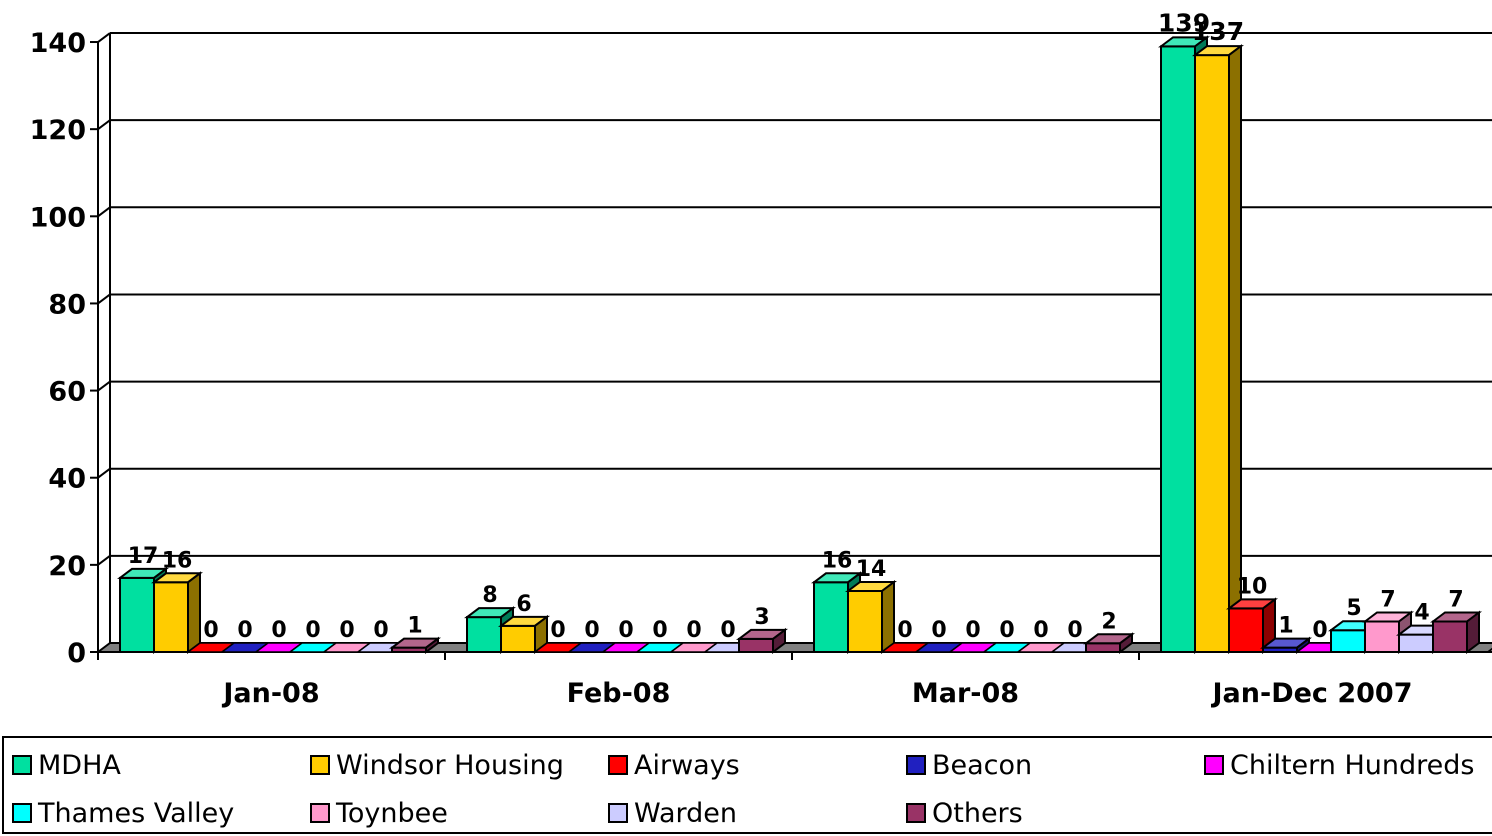  I want to click on data-label: 3, so click(761, 617).